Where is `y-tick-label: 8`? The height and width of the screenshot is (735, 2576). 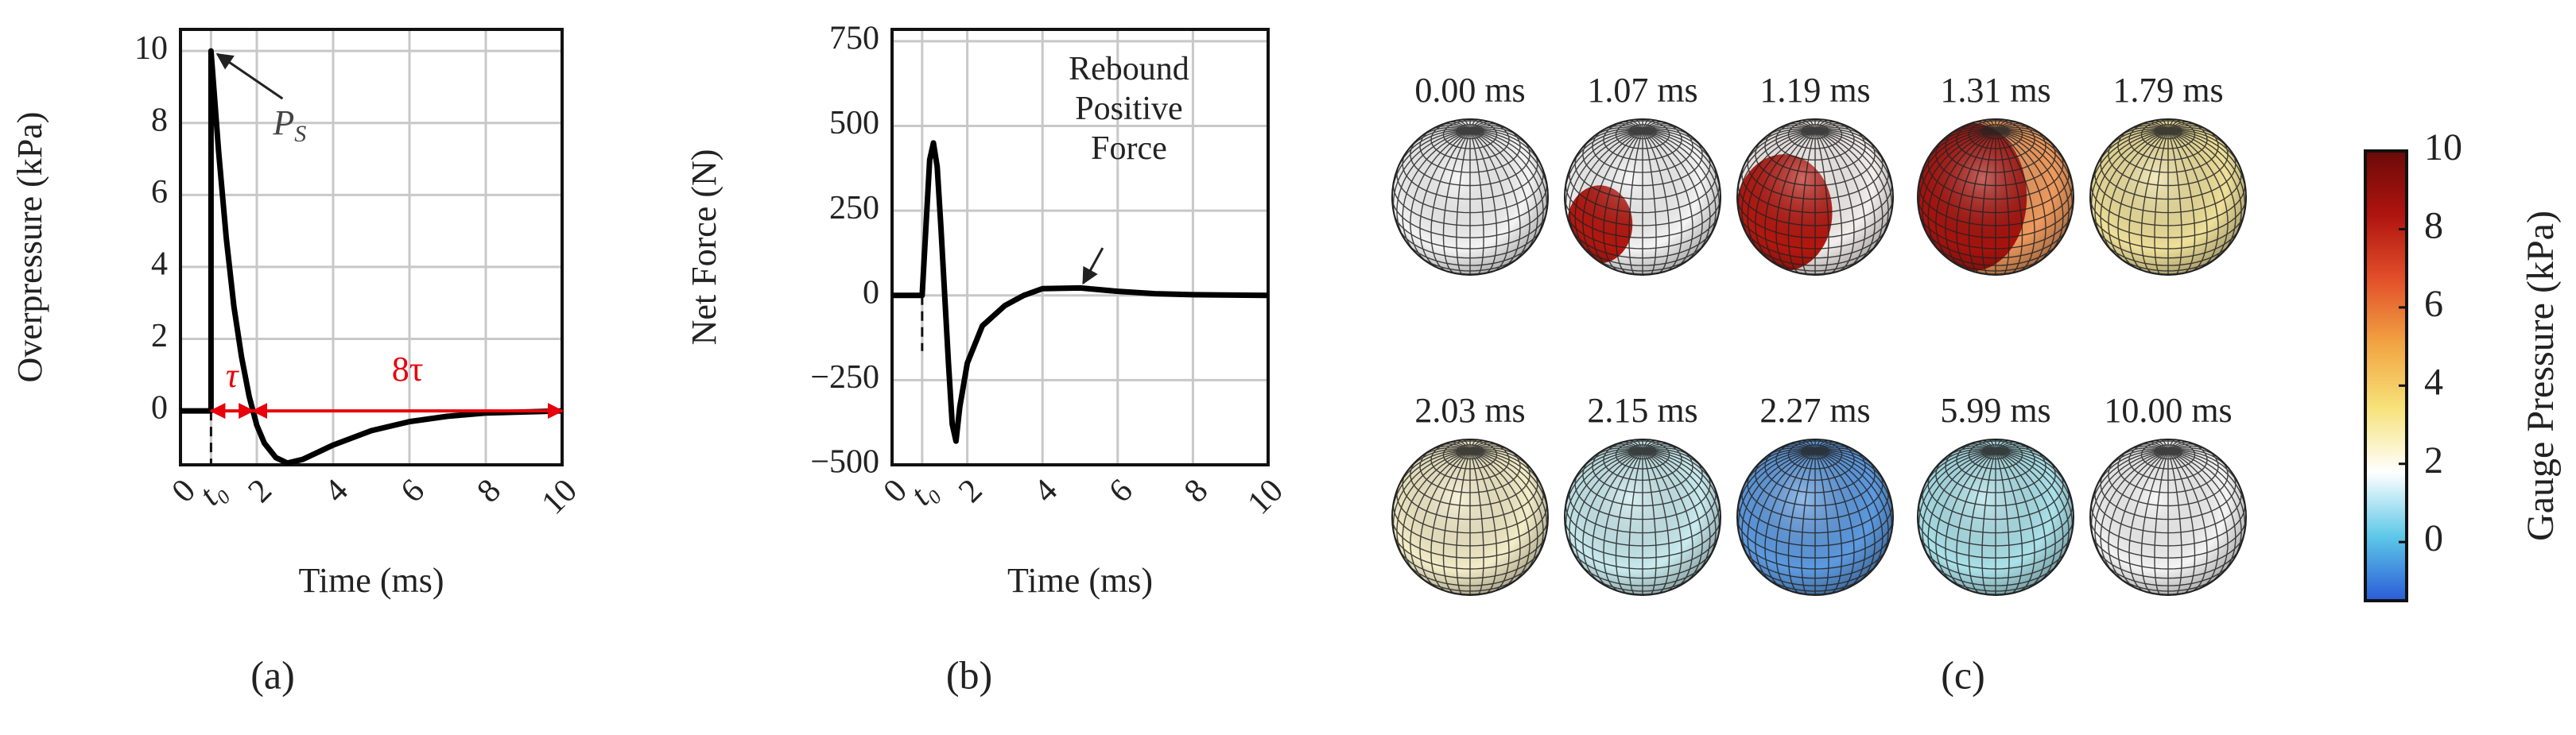
y-tick-label: 8 is located at coordinates (160, 120).